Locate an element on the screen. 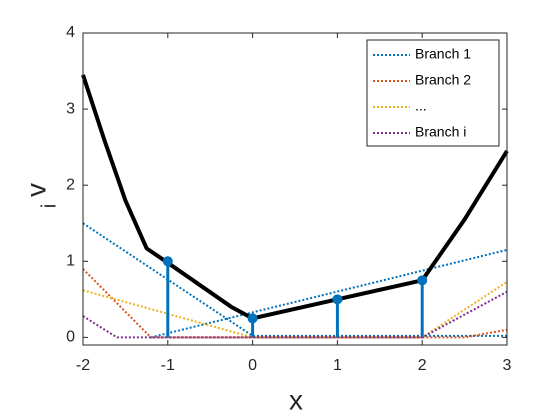  legend-label: Branch 2 is located at coordinates (443, 80).